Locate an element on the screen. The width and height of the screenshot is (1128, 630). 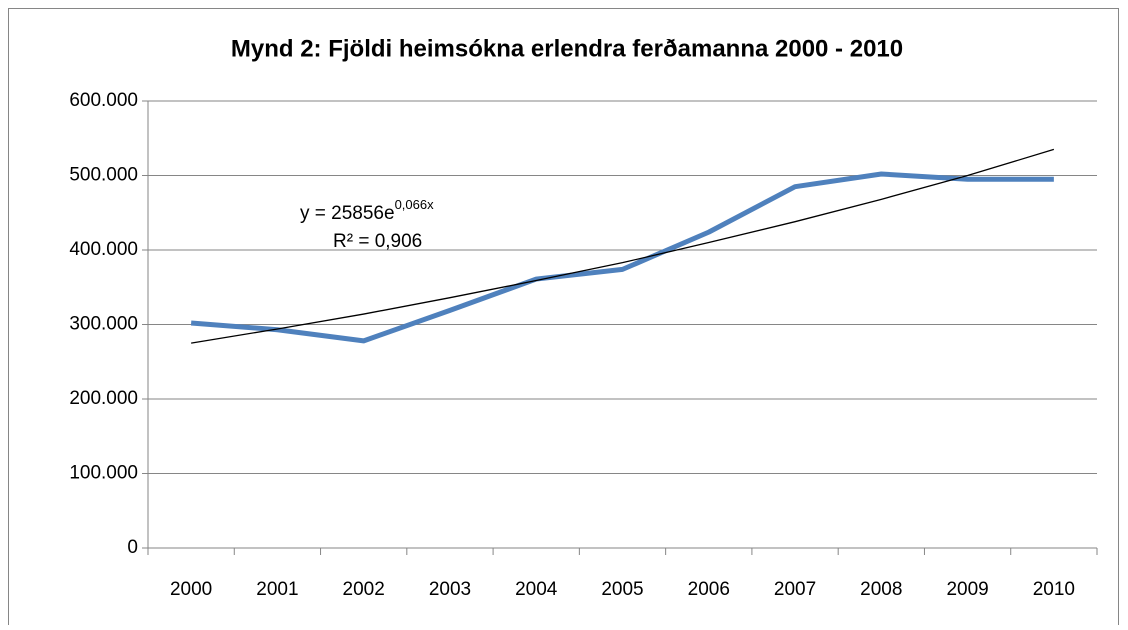
x-tick-label: 2009 is located at coordinates (967, 589).